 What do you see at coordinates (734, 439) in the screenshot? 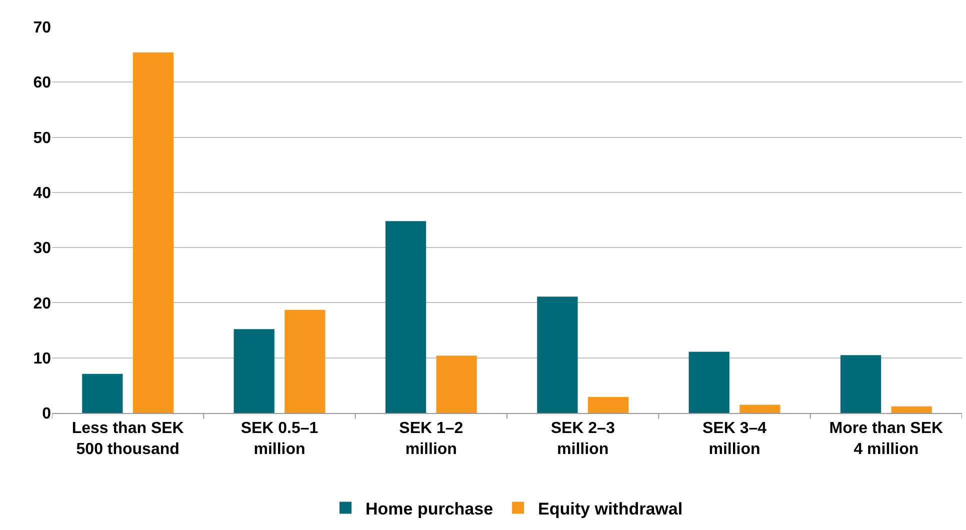
I see `x-tick-label: SEK 3–4 million` at bounding box center [734, 439].